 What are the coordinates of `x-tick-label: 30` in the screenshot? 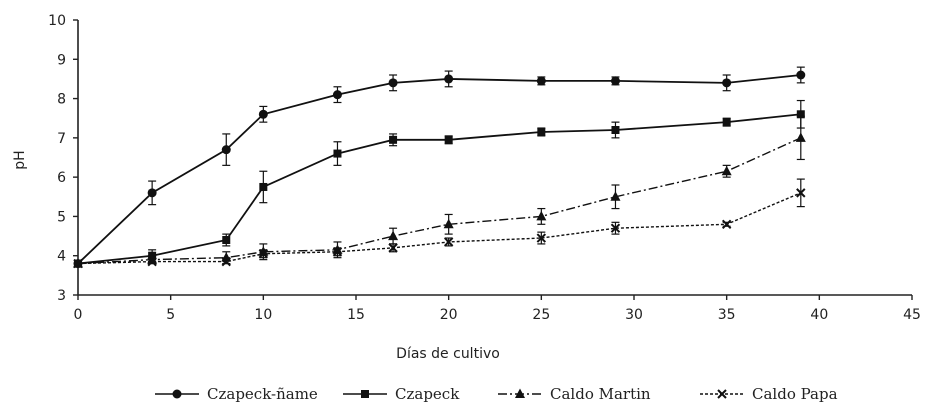 It's located at (634, 315).